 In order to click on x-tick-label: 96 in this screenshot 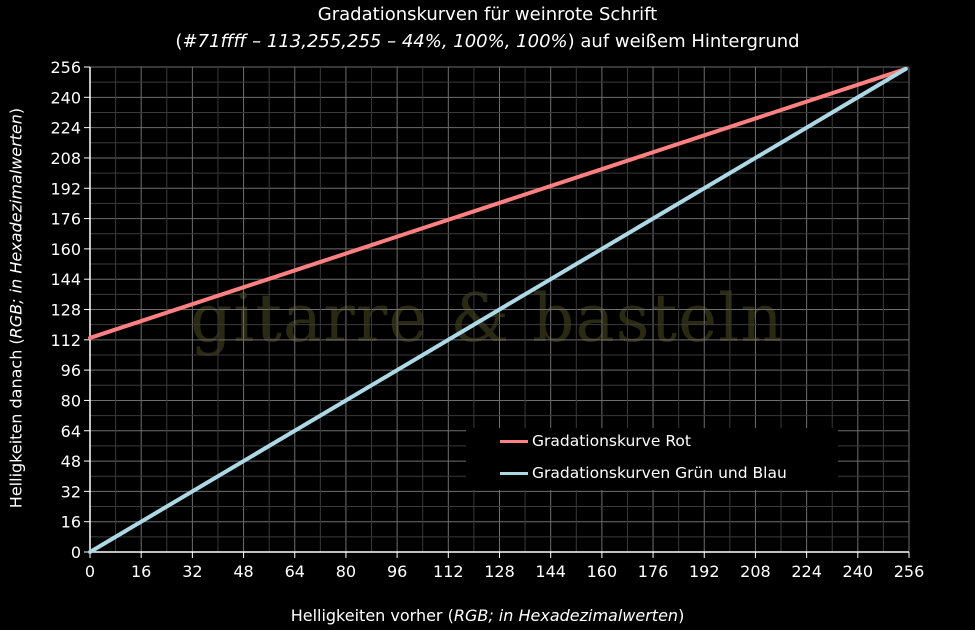, I will do `click(397, 571)`.